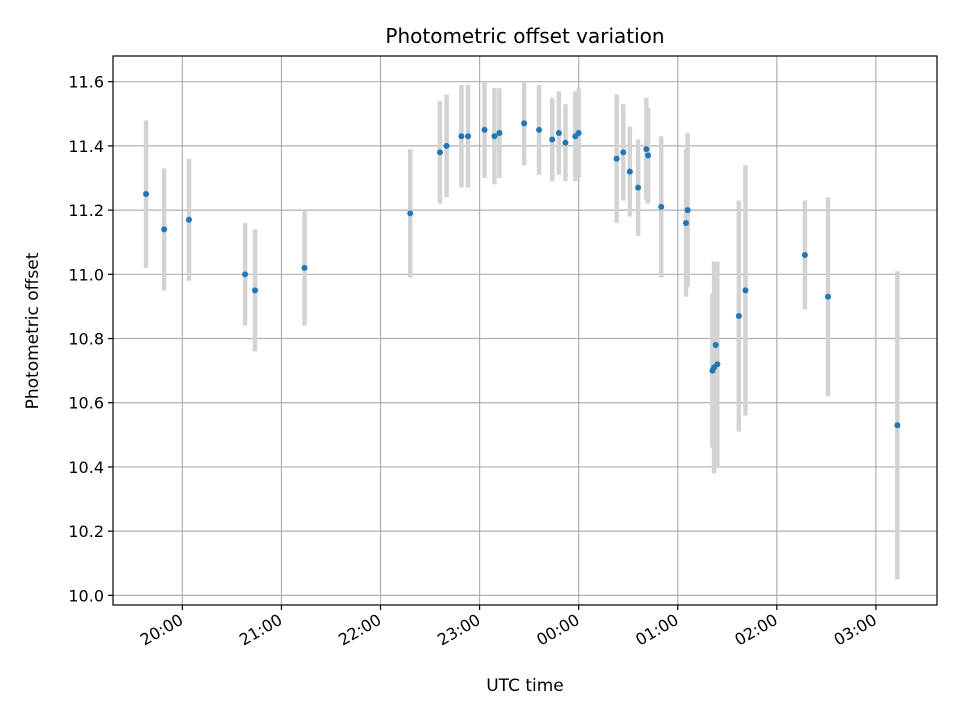 The height and width of the screenshot is (720, 960). I want to click on y-tick-label: 10.4, so click(86, 467).